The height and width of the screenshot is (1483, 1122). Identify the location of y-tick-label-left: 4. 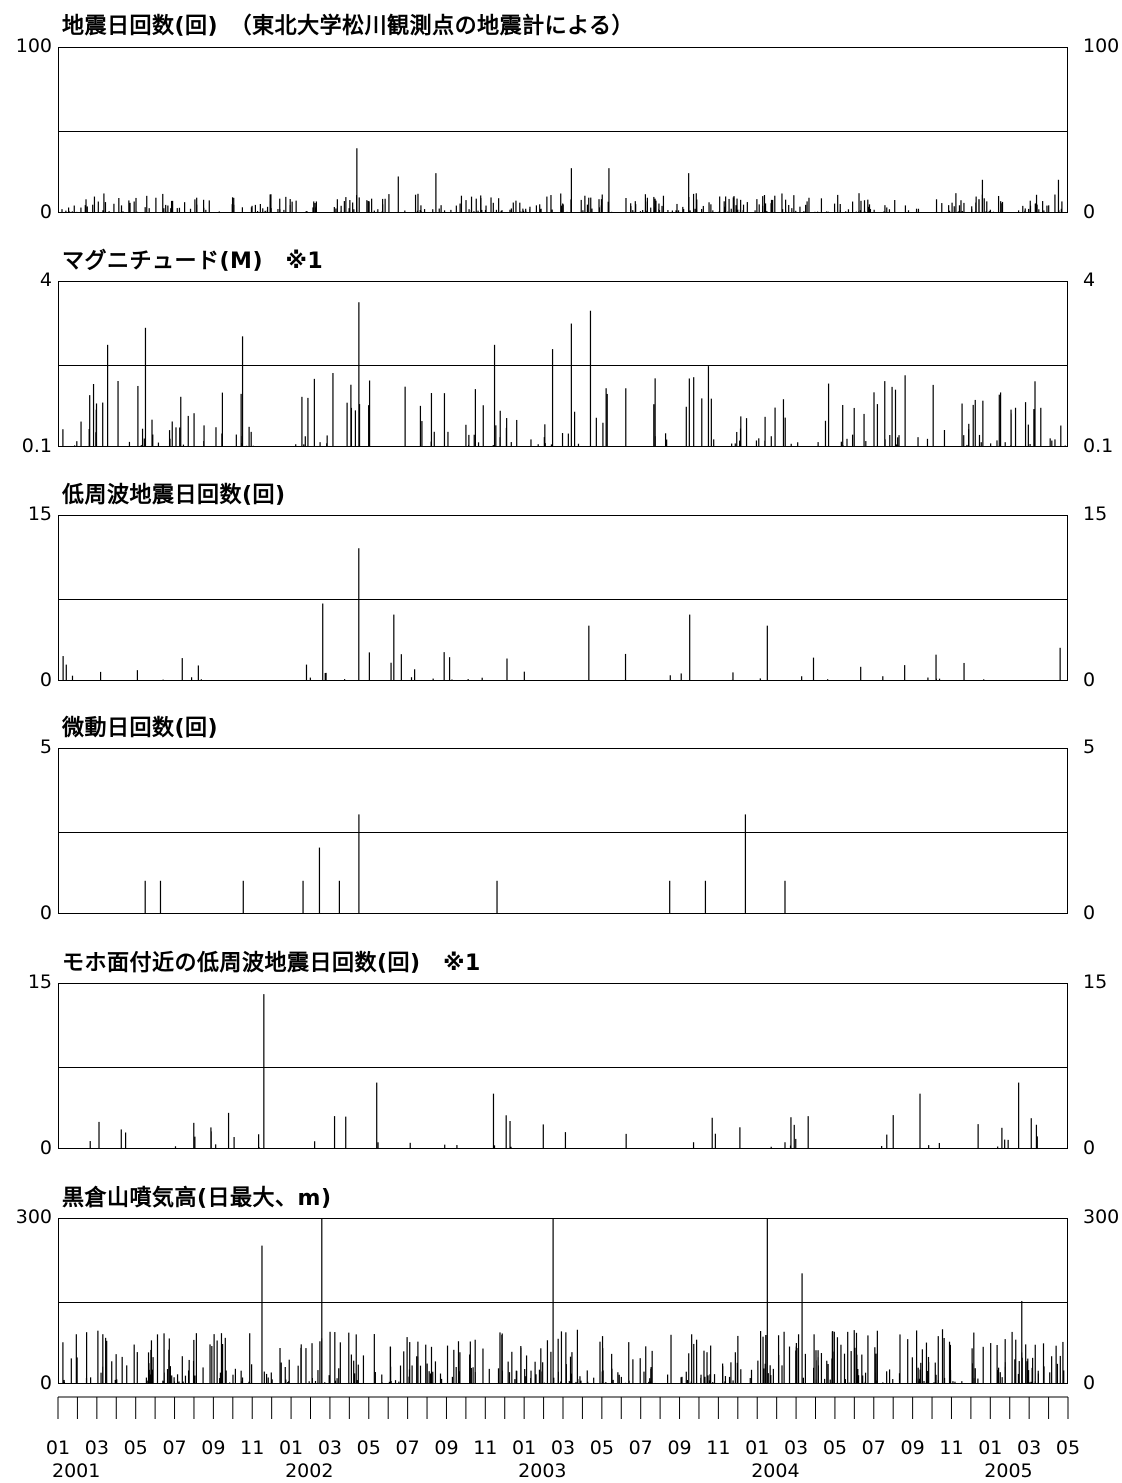
(45, 280).